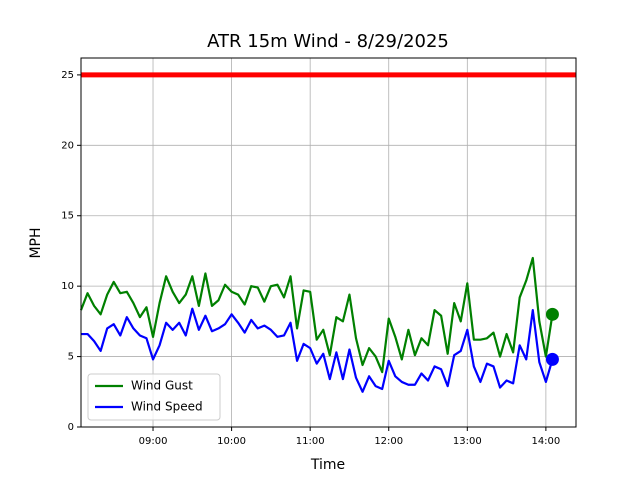 The width and height of the screenshot is (640, 484). Describe the element at coordinates (388, 441) in the screenshot. I see `x-tick-label: 12:00` at that location.